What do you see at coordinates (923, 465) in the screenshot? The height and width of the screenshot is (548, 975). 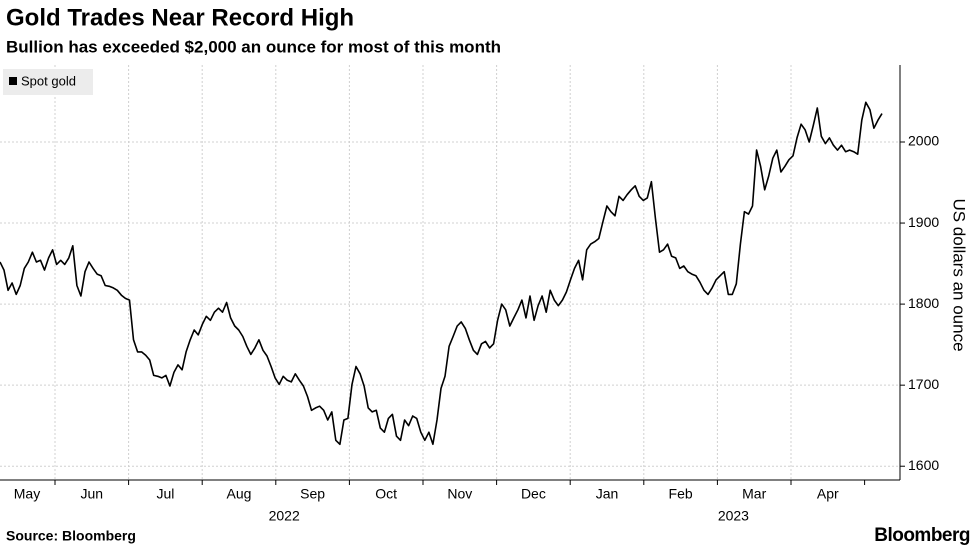 I see `y-tick-label: 1600` at bounding box center [923, 465].